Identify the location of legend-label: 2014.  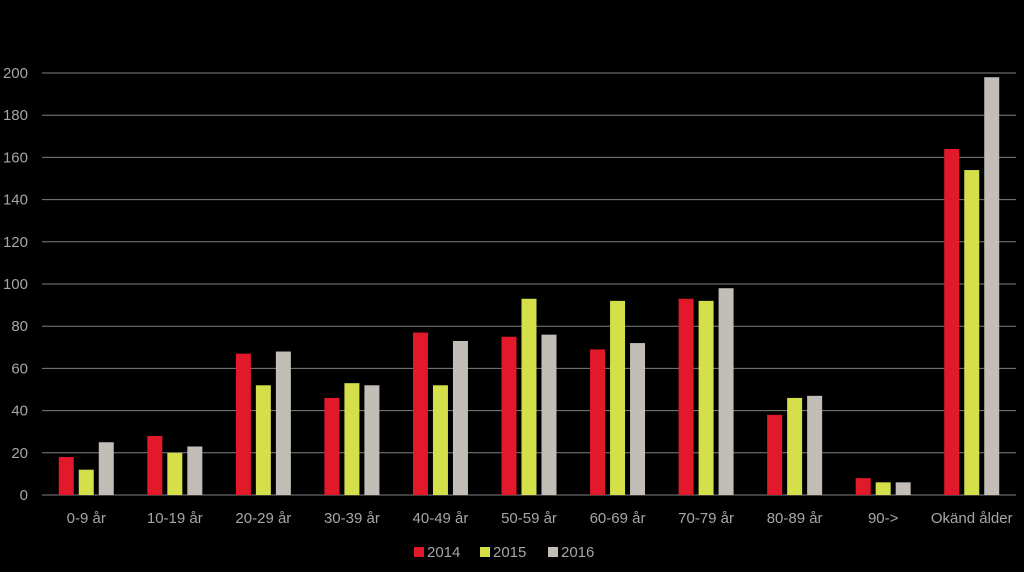
(443, 552).